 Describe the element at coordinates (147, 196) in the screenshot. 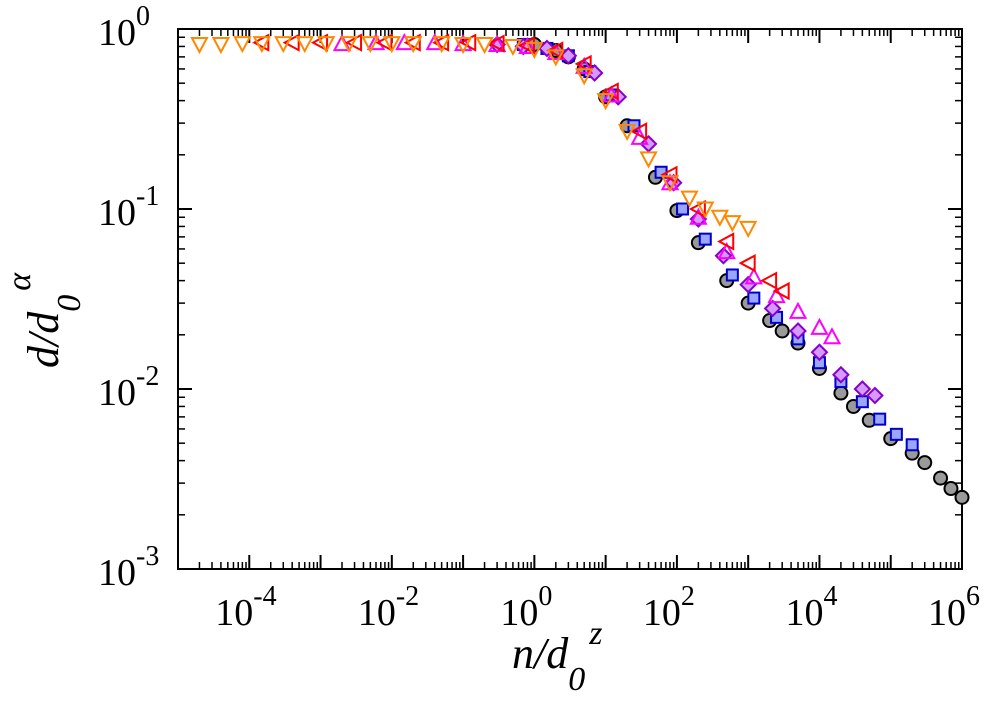

I see `y-tick-exponent: -1` at that location.